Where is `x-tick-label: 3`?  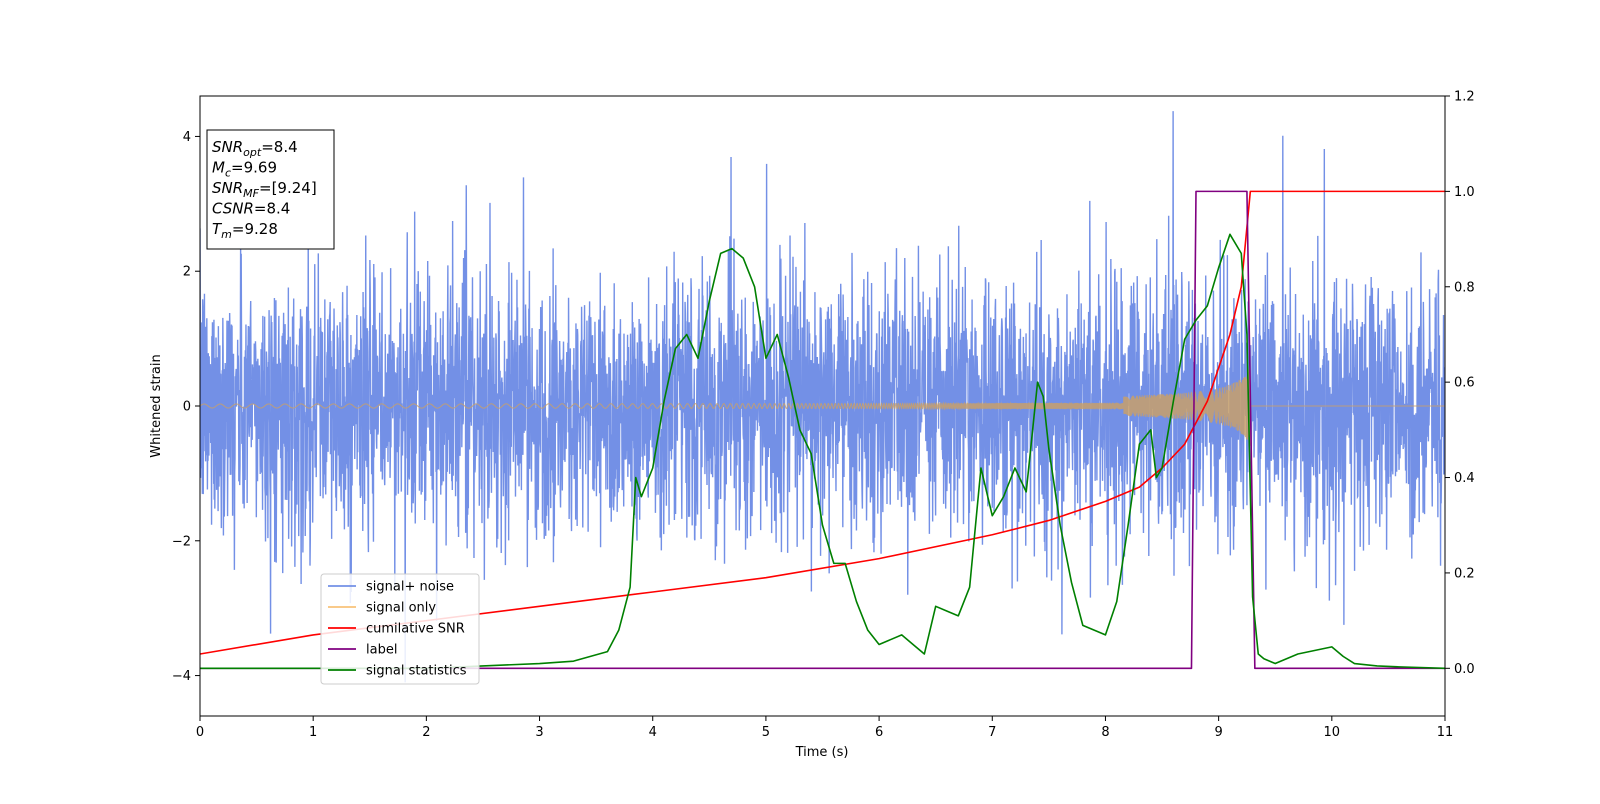 x-tick-label: 3 is located at coordinates (539, 732).